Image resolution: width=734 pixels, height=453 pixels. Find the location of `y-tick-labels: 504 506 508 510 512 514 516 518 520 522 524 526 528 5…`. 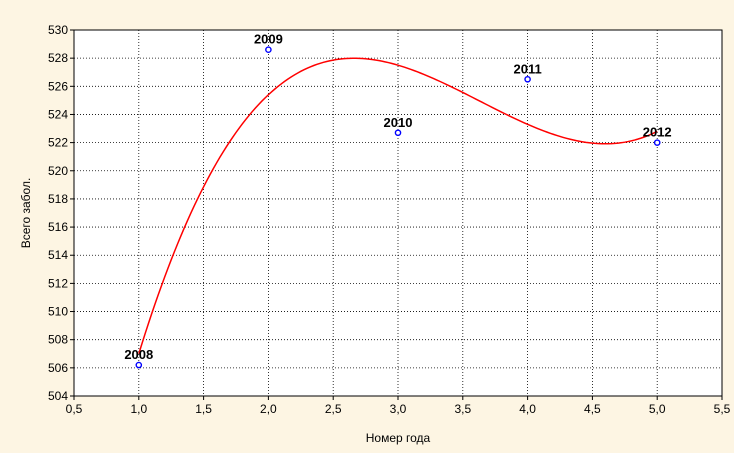

y-tick-labels: 504 506 508 510 512 514 516 518 520 522 524 526 528 5… is located at coordinates (61, 213).